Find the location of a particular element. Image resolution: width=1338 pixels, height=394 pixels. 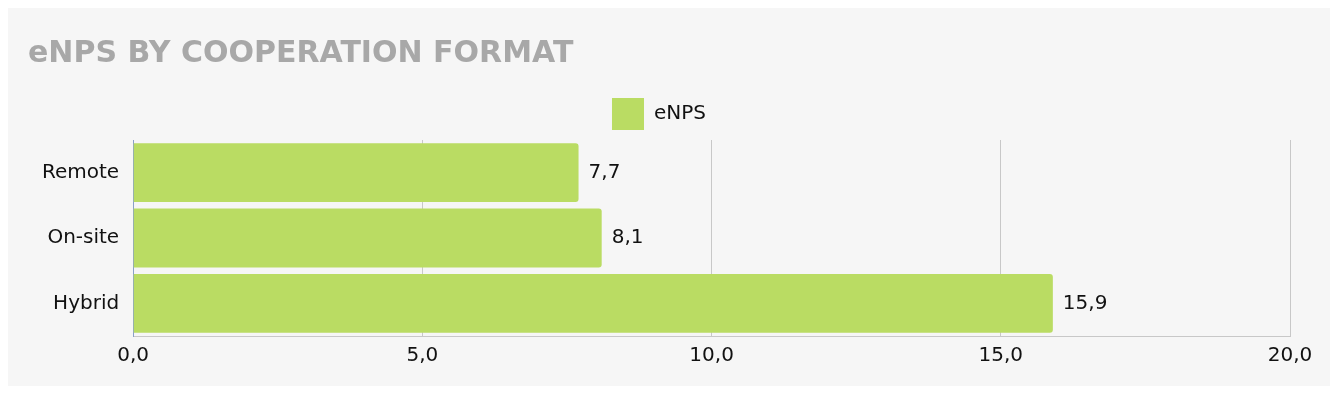

data-label: 15,9 is located at coordinates (1085, 301).